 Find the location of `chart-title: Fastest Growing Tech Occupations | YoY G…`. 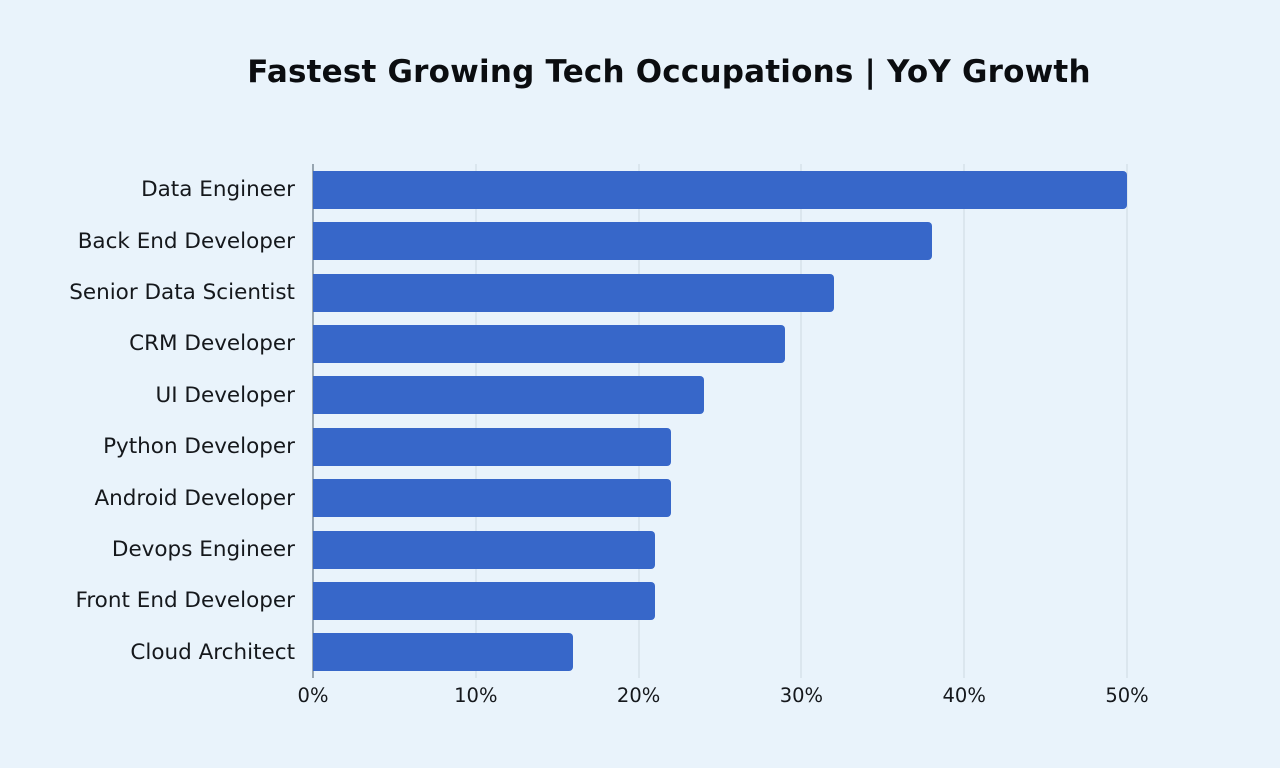

chart-title: Fastest Growing Tech Occupations | YoY G… is located at coordinates (669, 72).